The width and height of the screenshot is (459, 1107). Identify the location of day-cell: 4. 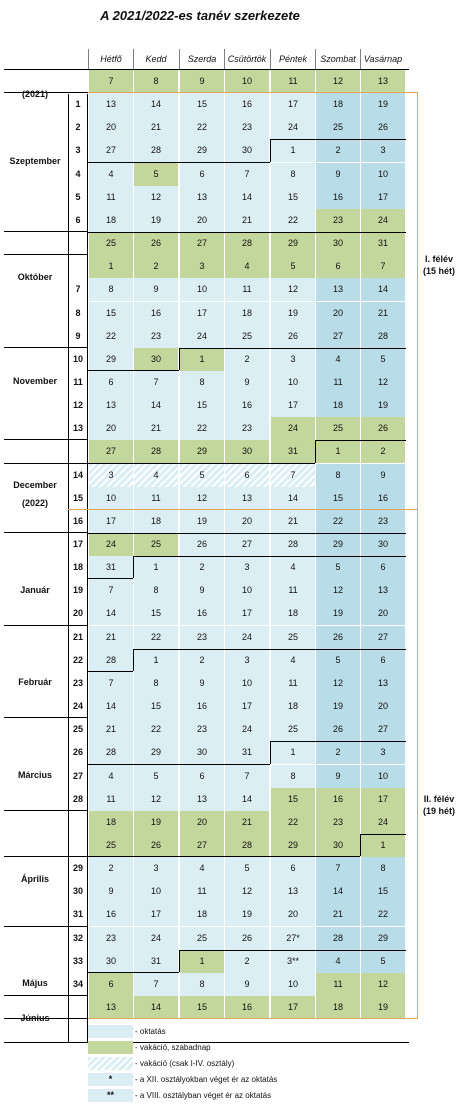
(110, 776).